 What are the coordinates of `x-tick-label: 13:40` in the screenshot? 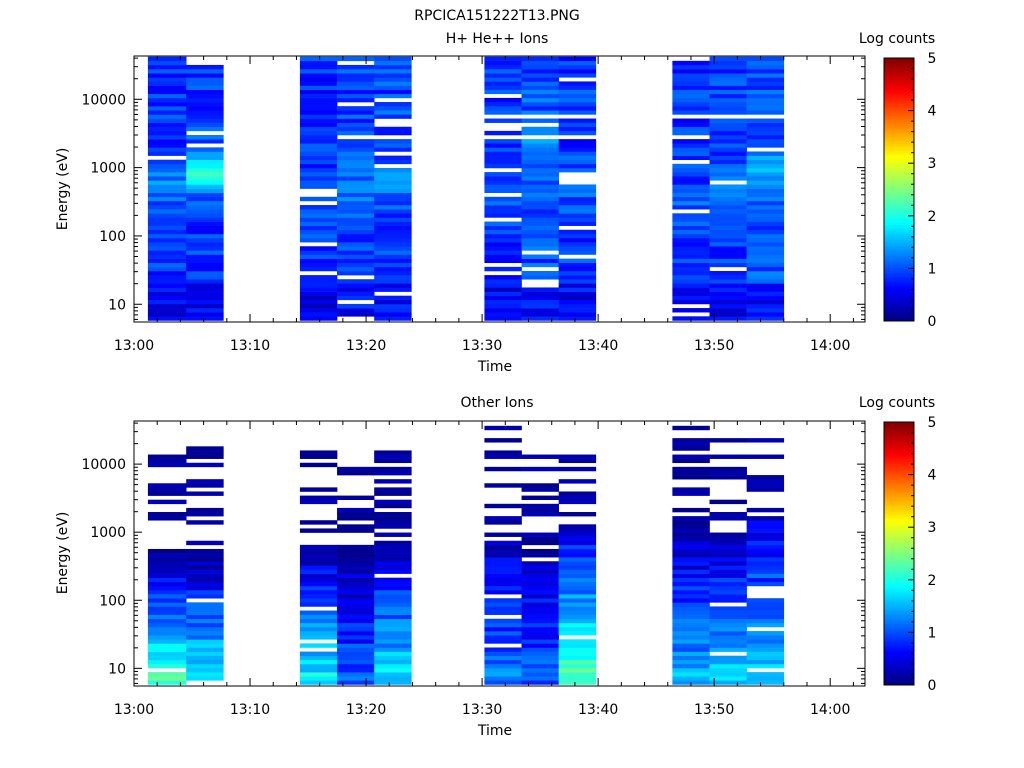 It's located at (598, 346).